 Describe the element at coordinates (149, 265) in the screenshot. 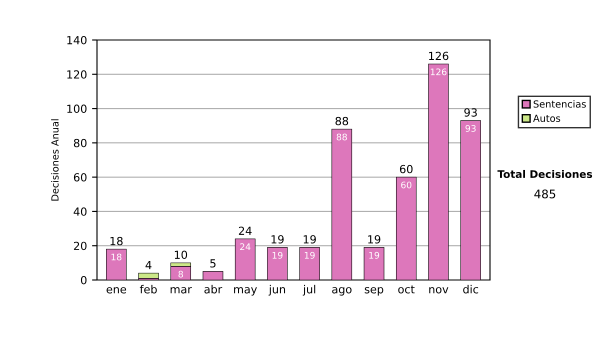

I see `total-label: 4` at that location.